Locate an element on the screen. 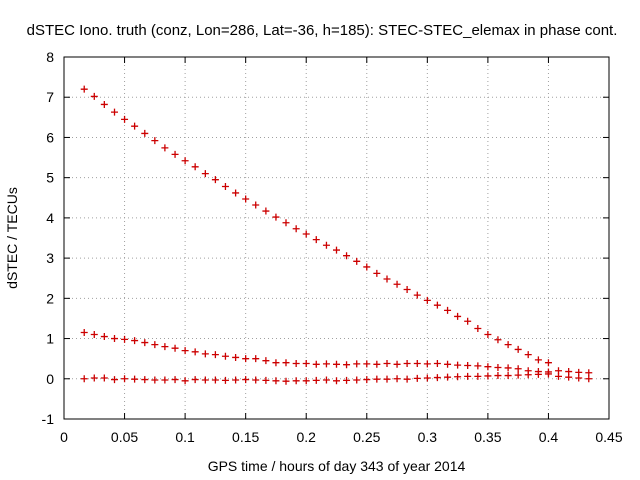  x-tick-label: 0.1 is located at coordinates (185, 437).